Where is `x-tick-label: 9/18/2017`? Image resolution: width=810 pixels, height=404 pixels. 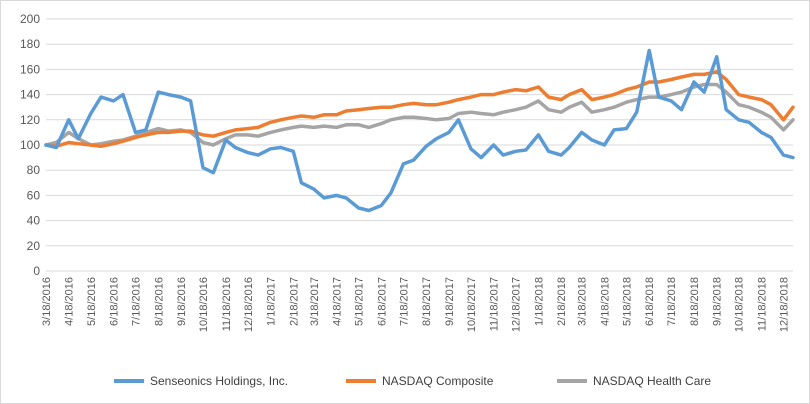
x-tick-label: 9/18/2017 is located at coordinates (450, 301).